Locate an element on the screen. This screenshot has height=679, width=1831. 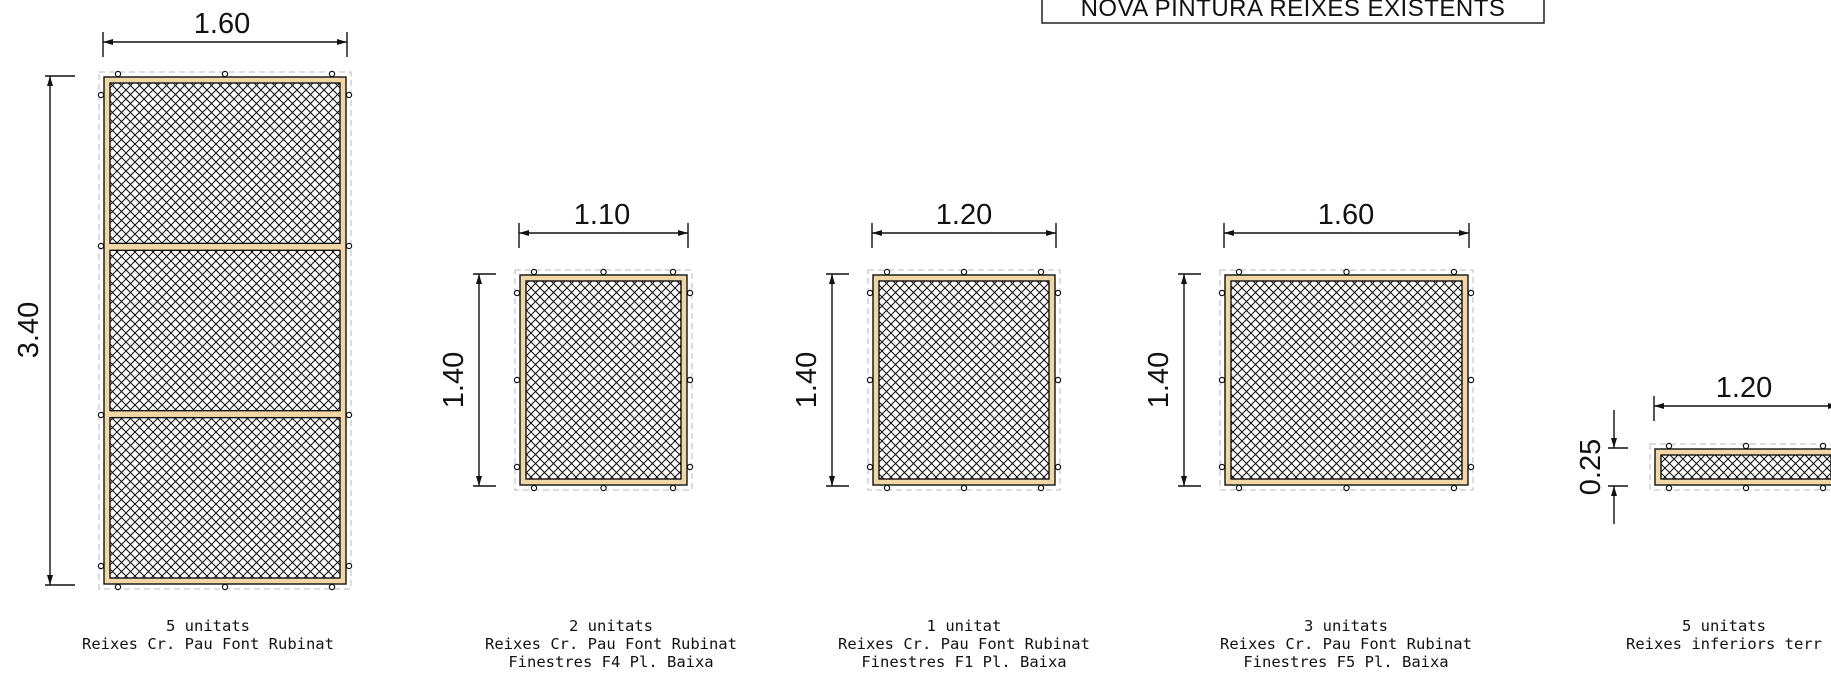
drawing-title: NOVA PINTURA REIXES EXISTENTS is located at coordinates (1293, 11).